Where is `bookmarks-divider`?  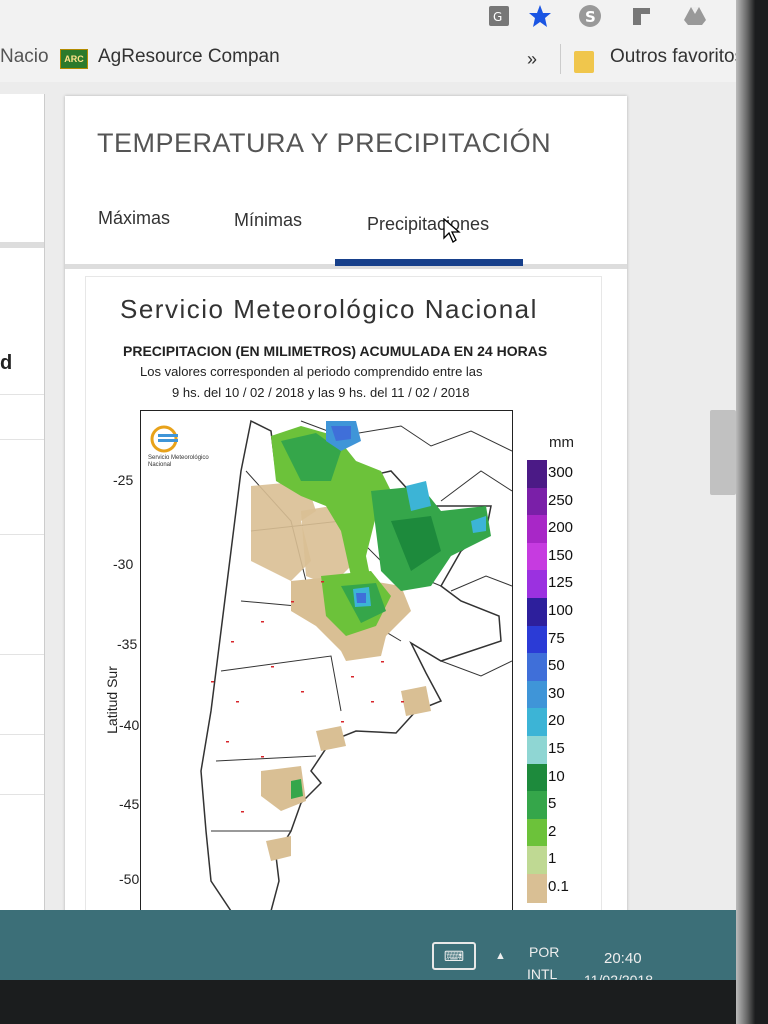
bookmarks-divider is located at coordinates (560, 59).